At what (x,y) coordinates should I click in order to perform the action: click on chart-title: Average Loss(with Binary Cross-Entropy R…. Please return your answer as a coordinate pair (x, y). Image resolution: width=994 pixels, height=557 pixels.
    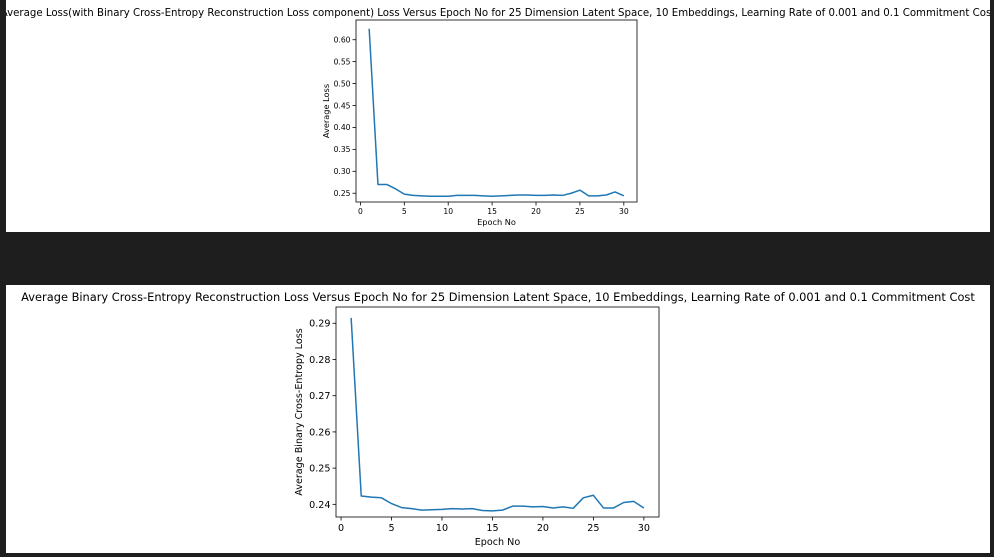
    Looking at the image, I should click on (498, 13).